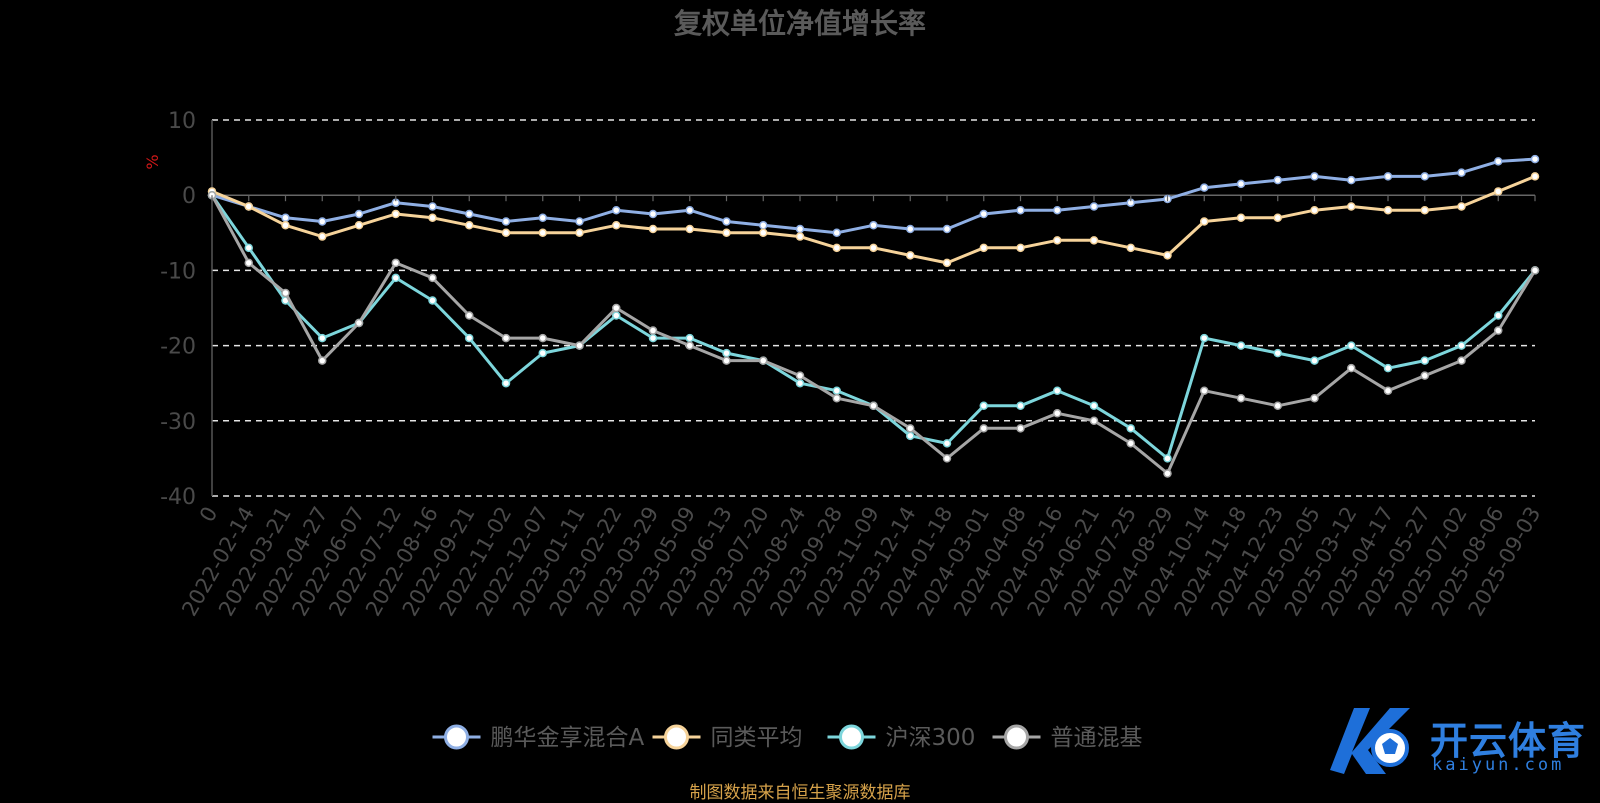 This screenshot has height=803, width=1600. What do you see at coordinates (1454, 740) in the screenshot?
I see `brand-logo: 开云体育 kaiyun.com` at bounding box center [1454, 740].